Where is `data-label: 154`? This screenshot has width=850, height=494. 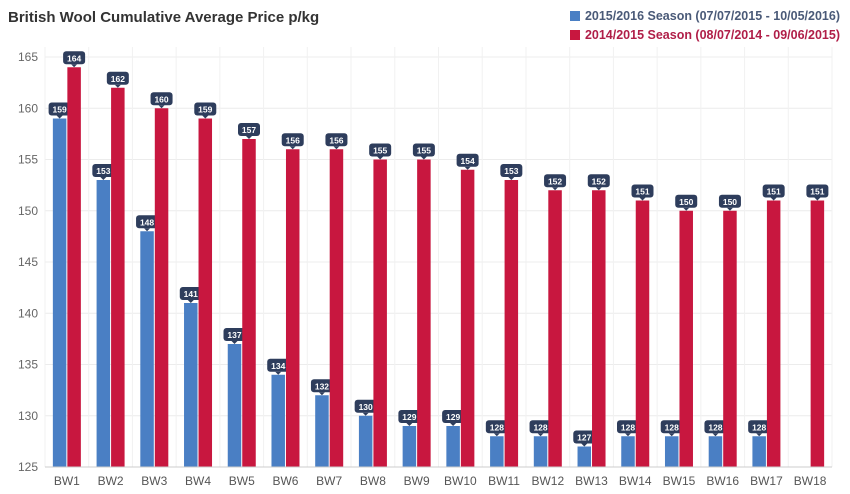 data-label: 154 is located at coordinates (468, 161).